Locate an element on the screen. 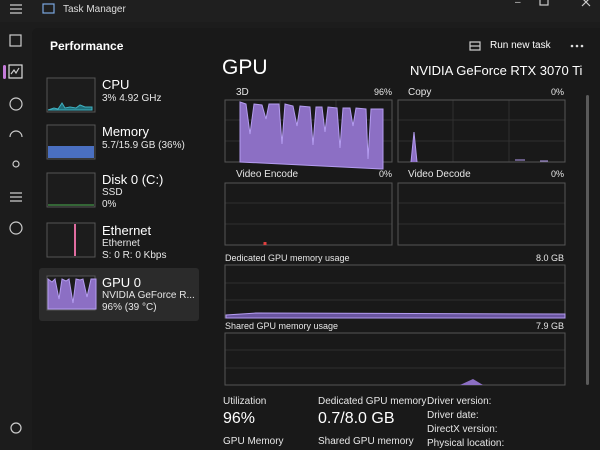 The width and height of the screenshot is (600, 450). item-name: Memory is located at coordinates (125, 131).